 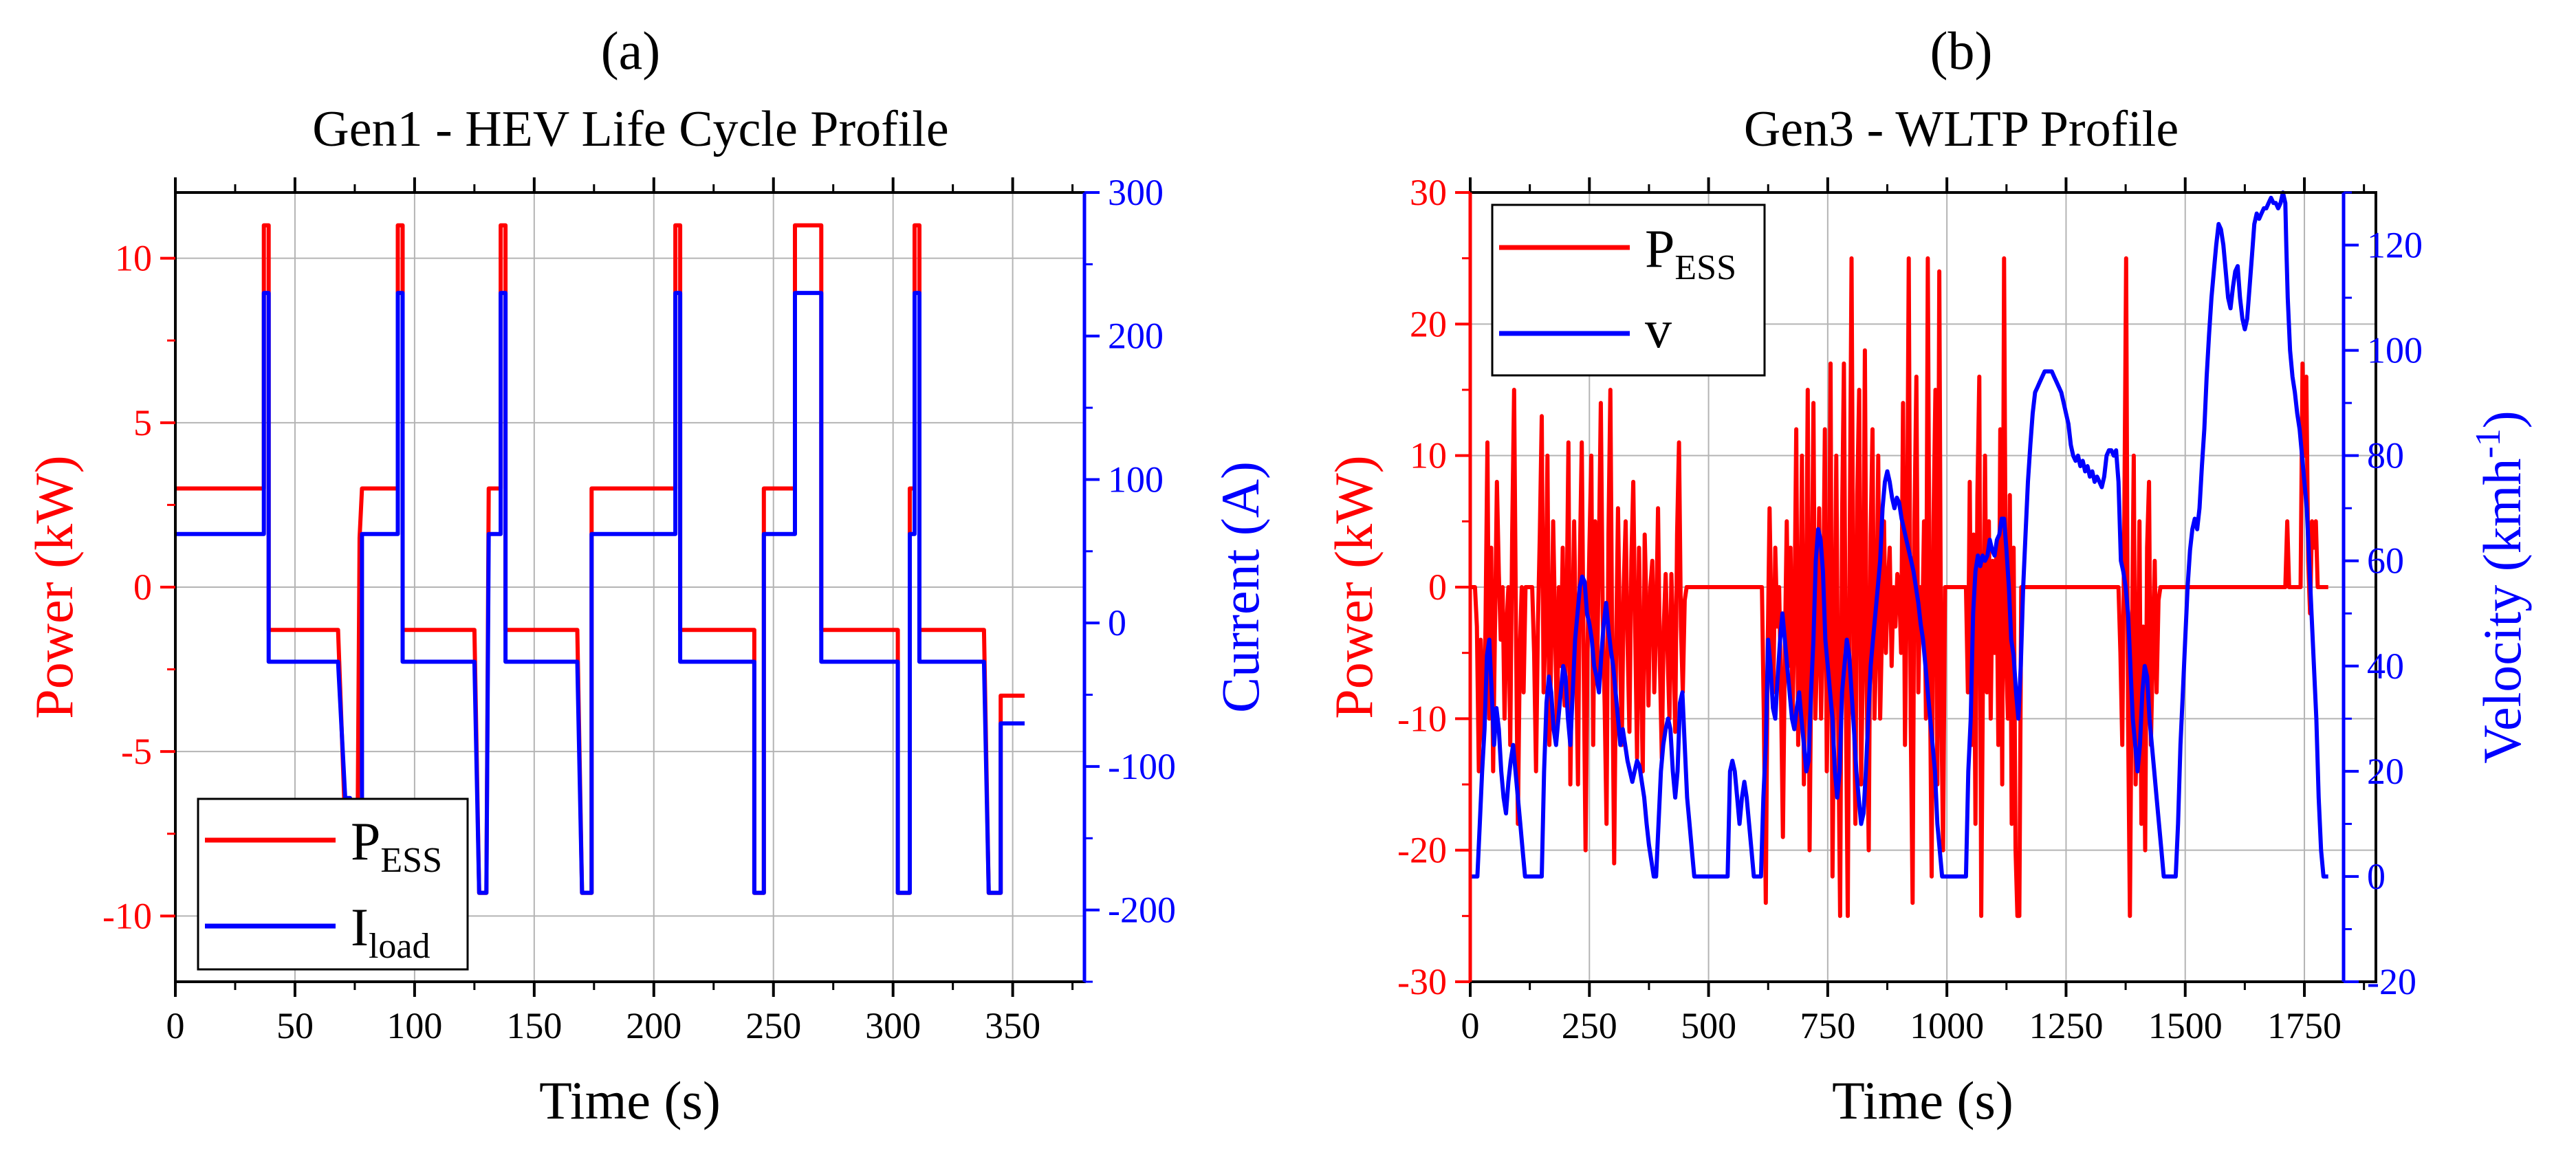 I want to click on left-tick-label: -5, so click(x=136, y=751).